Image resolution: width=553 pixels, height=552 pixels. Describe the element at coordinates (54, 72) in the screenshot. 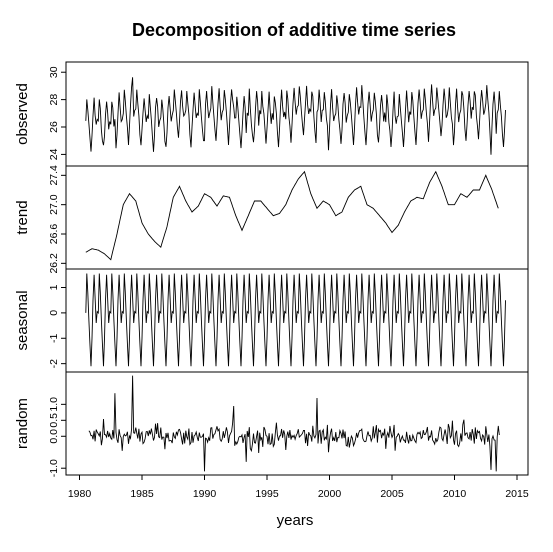

I see `y-tick-label: 30` at that location.